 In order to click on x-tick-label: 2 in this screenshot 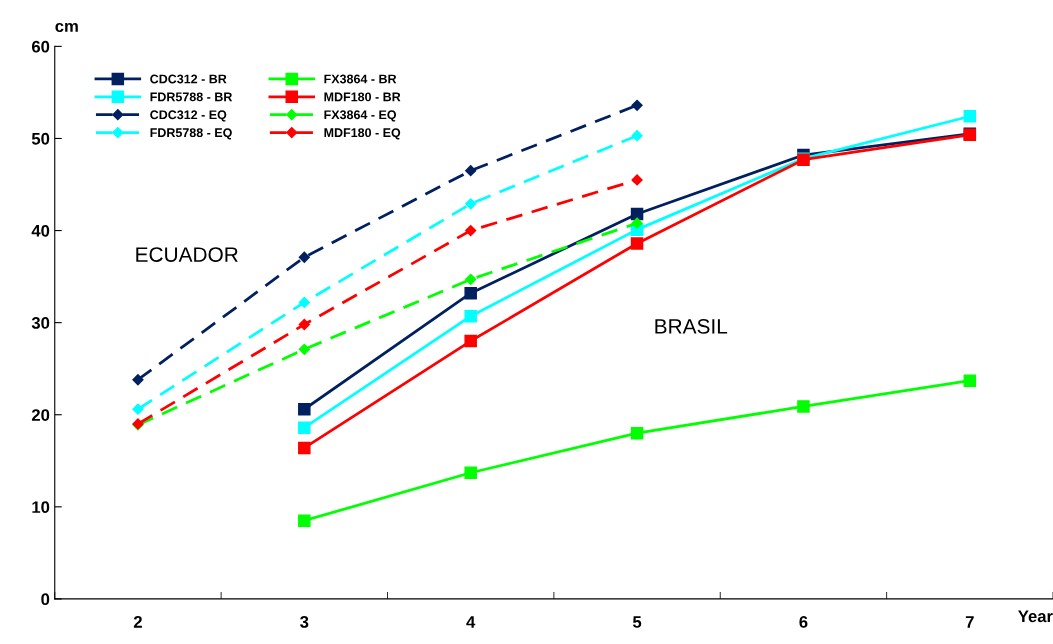, I will do `click(137, 622)`.